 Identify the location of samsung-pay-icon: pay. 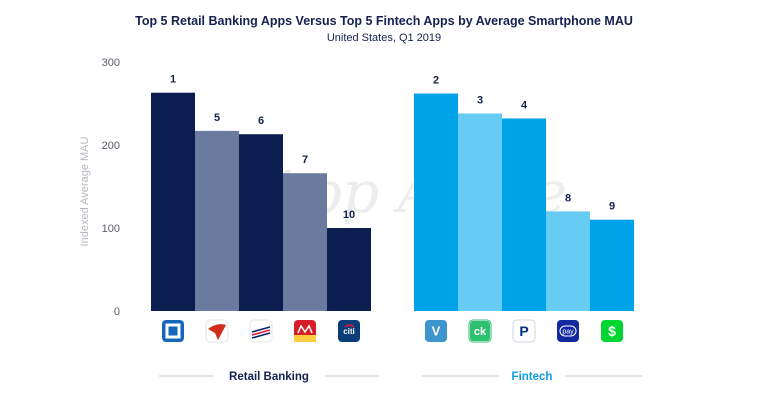
(568, 331).